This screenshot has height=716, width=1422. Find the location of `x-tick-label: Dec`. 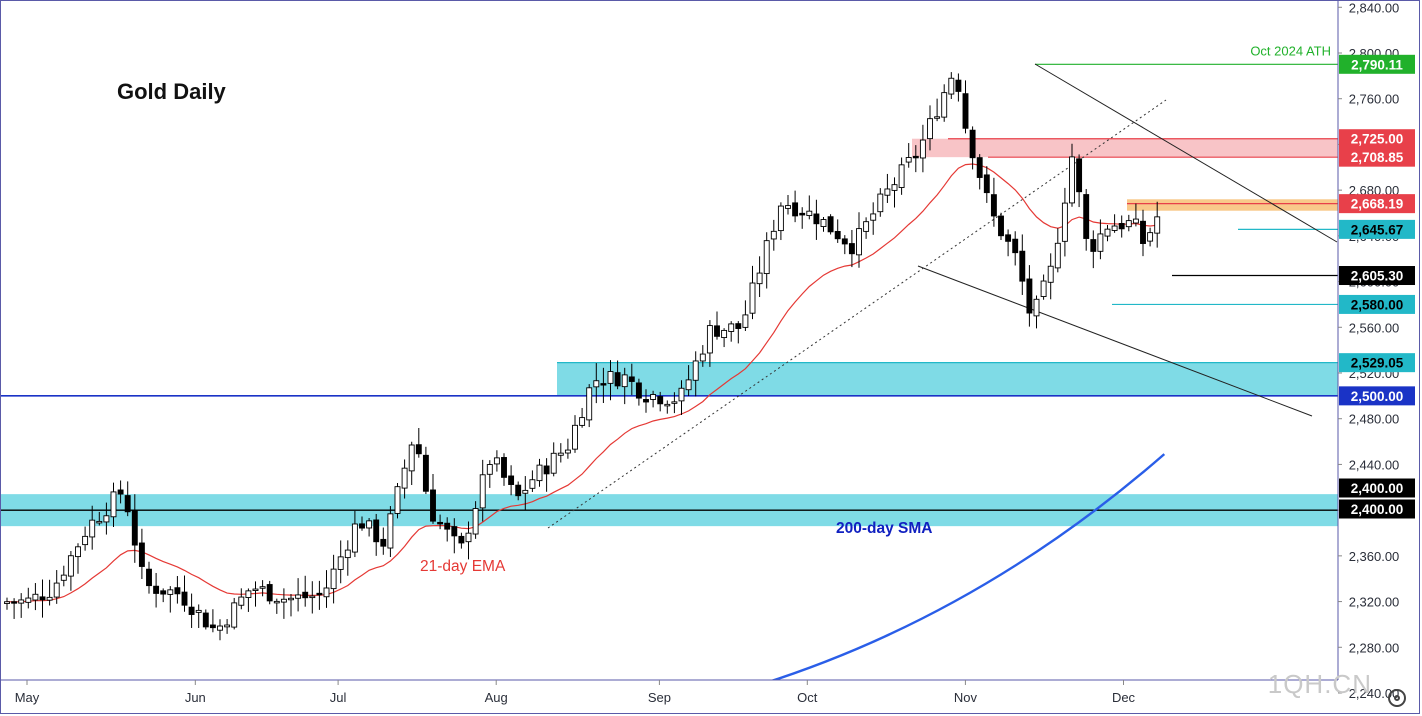

x-tick-label: Dec is located at coordinates (1124, 697).